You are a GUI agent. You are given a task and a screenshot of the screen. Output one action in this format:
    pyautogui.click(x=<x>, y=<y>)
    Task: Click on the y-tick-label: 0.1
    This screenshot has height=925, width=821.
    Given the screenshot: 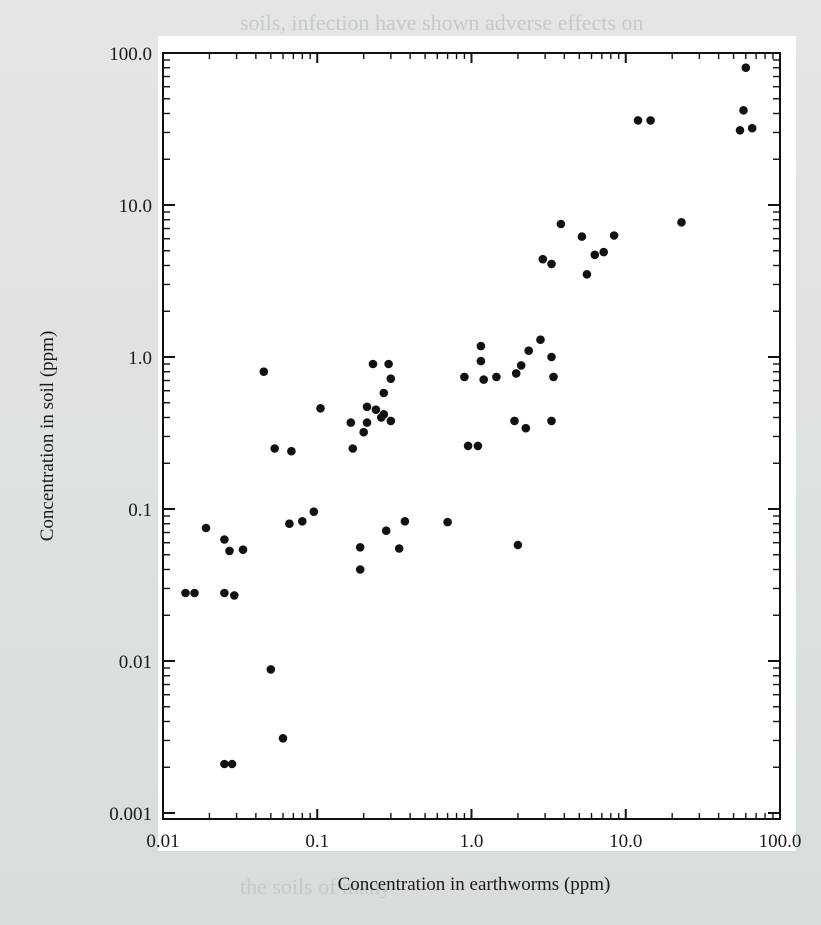 What is the action you would take?
    pyautogui.click(x=140, y=510)
    